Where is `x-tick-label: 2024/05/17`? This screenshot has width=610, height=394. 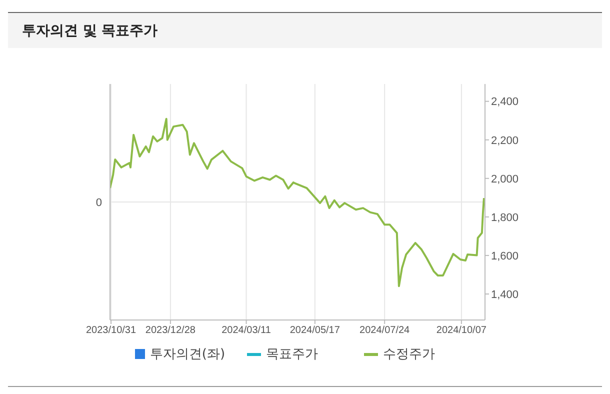 x-tick-label: 2024/05/17 is located at coordinates (315, 330).